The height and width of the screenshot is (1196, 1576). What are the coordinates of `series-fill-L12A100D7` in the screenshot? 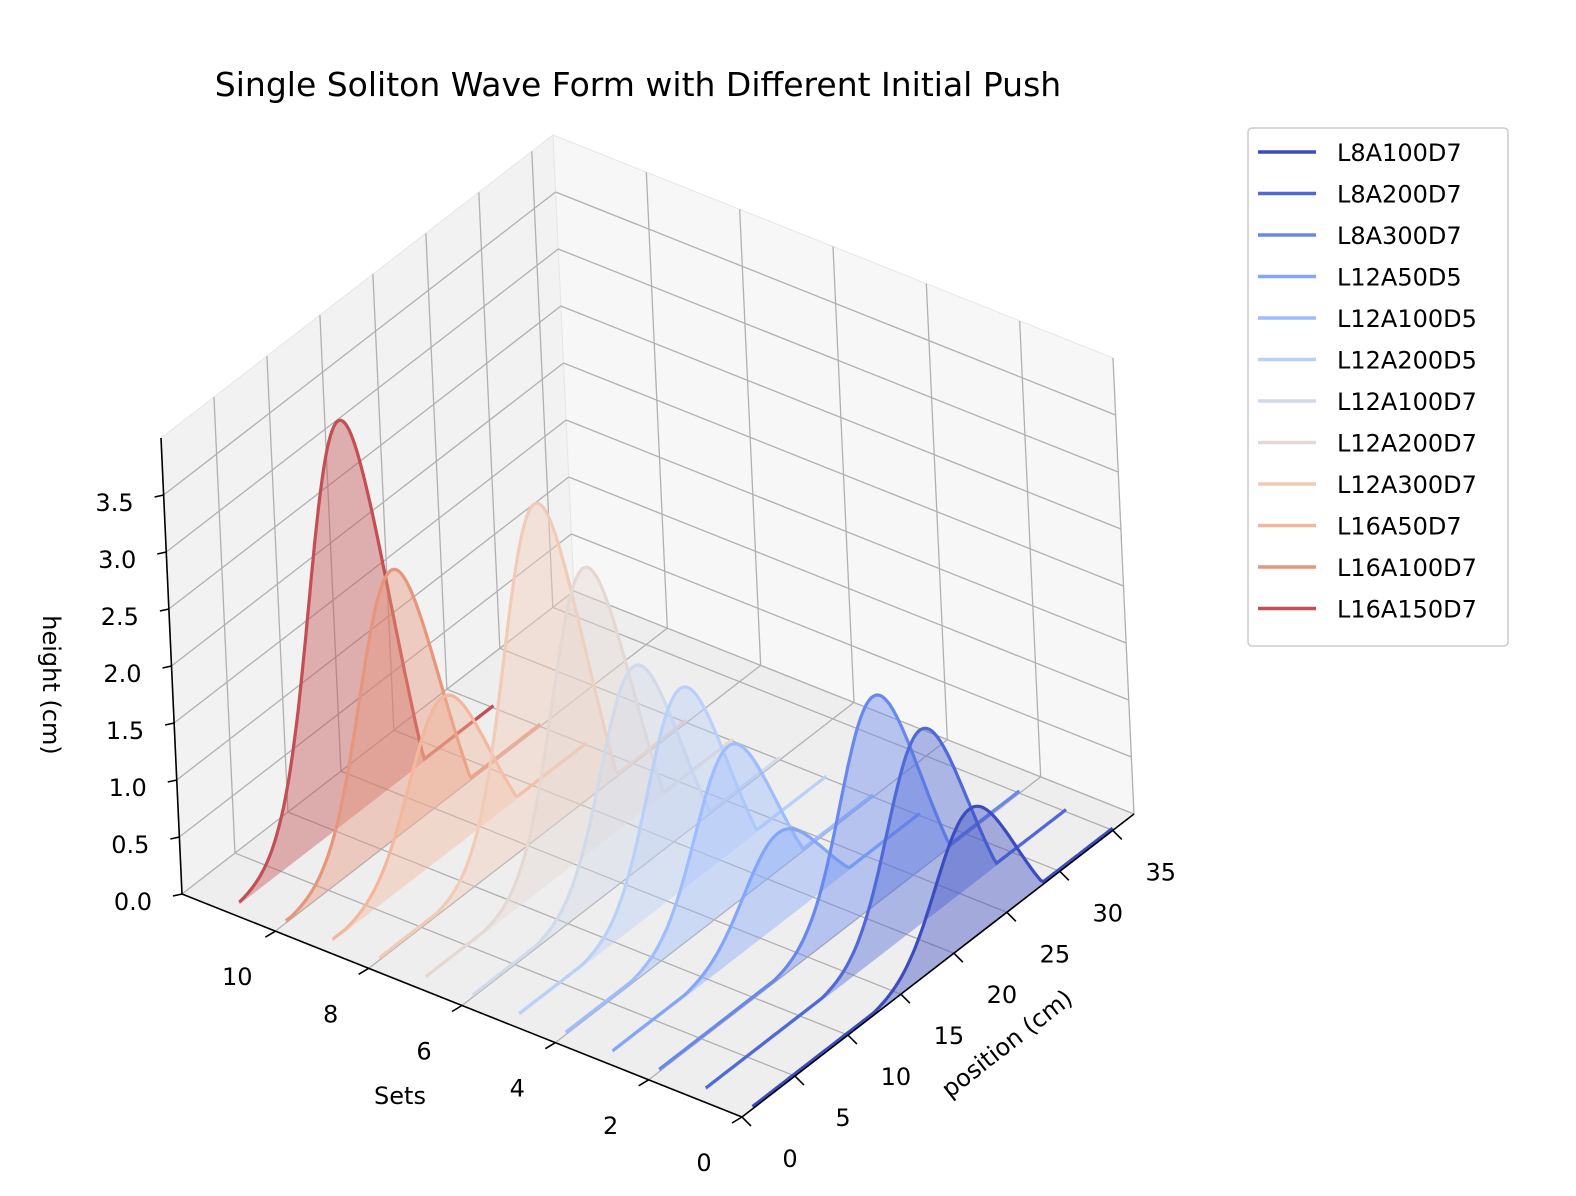 It's located at (626, 831).